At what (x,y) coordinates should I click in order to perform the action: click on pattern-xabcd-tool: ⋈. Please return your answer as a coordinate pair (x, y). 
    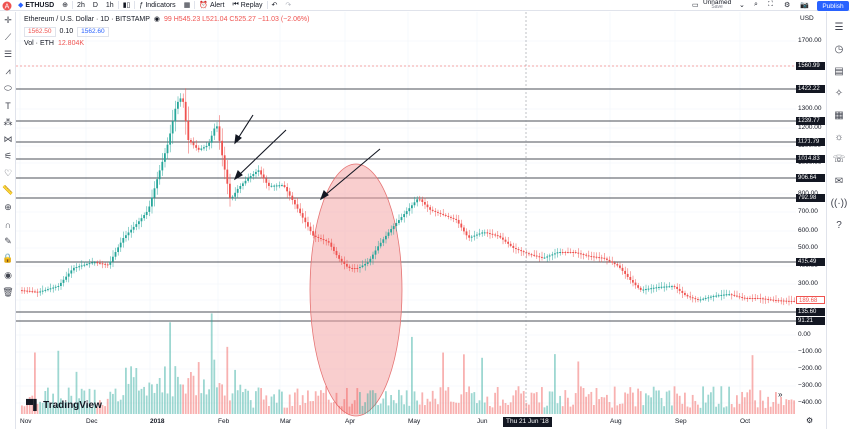
    Looking at the image, I should click on (8, 139).